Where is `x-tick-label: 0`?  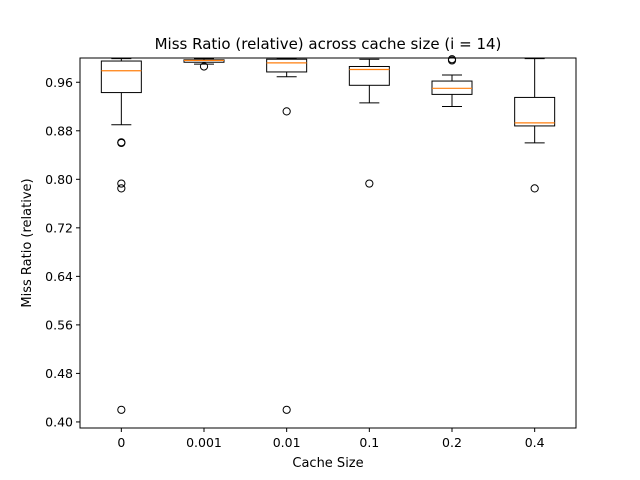
x-tick-label: 0 is located at coordinates (121, 442).